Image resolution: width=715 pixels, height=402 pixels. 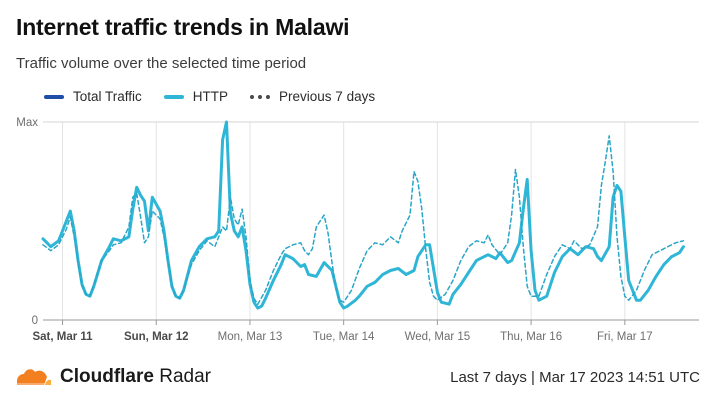 I want to click on brand-name: Cloudflare, so click(x=107, y=376).